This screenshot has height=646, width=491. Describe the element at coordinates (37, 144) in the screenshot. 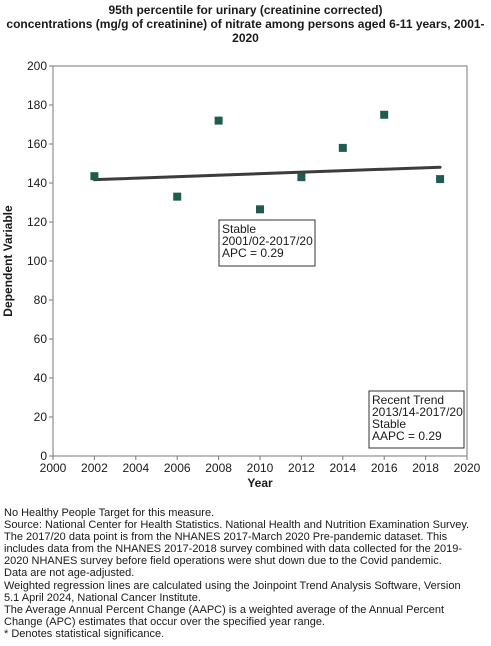

I see `y-tick-label: 160` at that location.